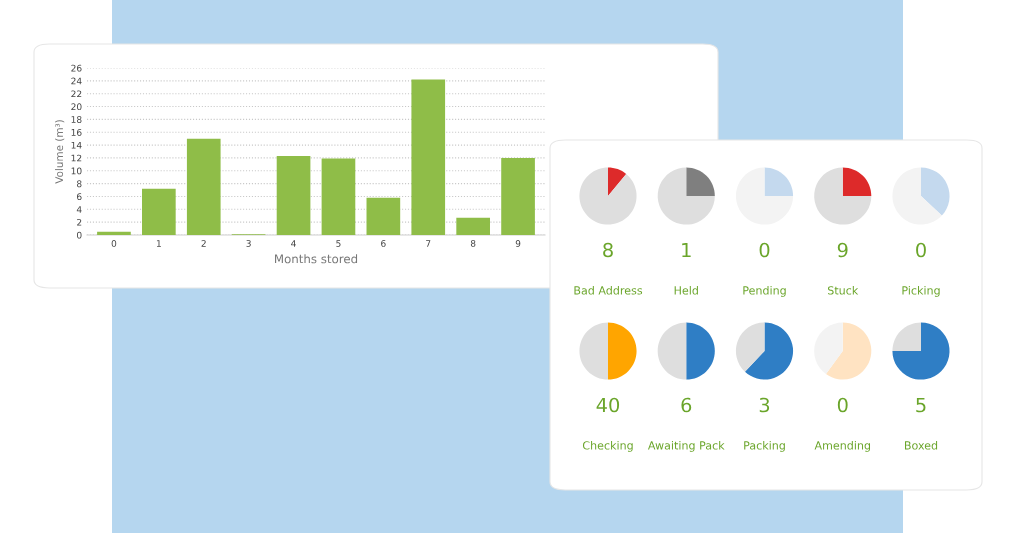 The image size is (1024, 543). I want to click on y-tick-label: 26, so click(76, 68).